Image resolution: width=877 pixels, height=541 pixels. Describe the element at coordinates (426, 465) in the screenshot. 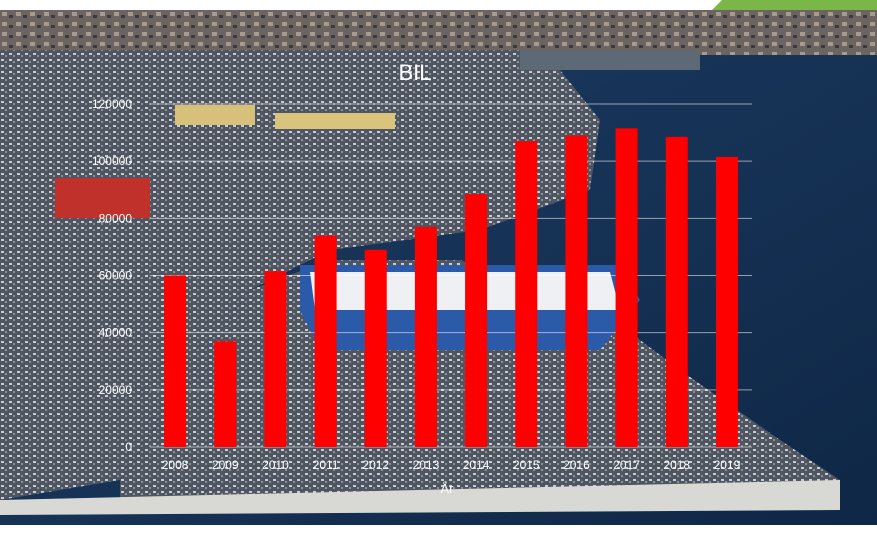

I see `x-tick-label: 2013` at that location.